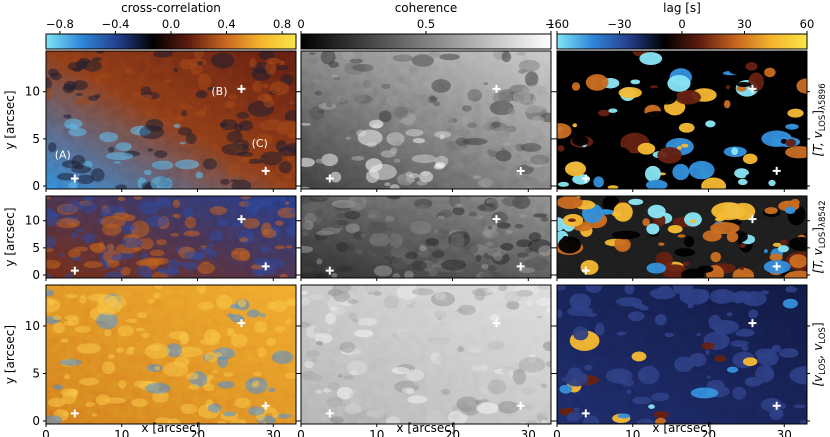  Describe the element at coordinates (115, 24) in the screenshot. I see `colorbar-ticklabel-correlation: −0.4` at that location.